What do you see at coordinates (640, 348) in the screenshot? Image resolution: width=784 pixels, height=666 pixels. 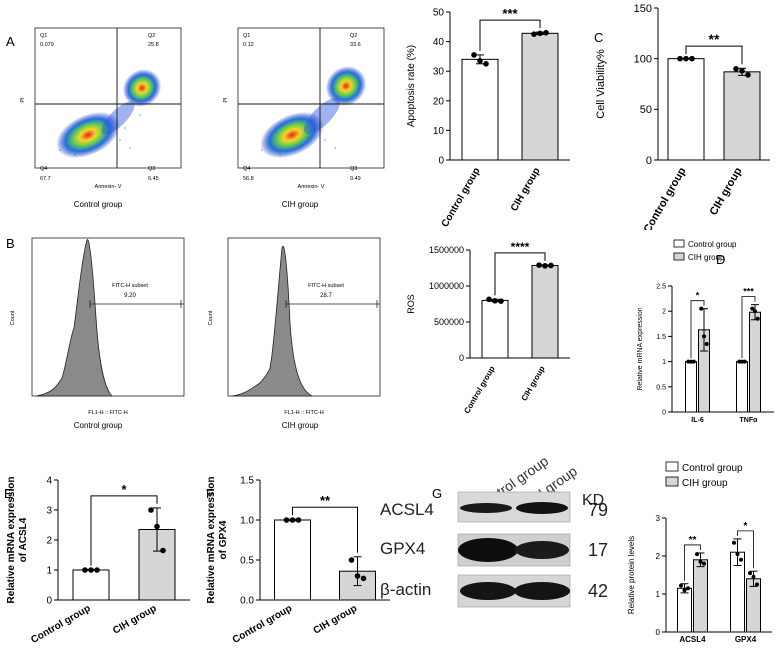 I see `y-axis-label: Relative mRNA expression` at bounding box center [640, 348].